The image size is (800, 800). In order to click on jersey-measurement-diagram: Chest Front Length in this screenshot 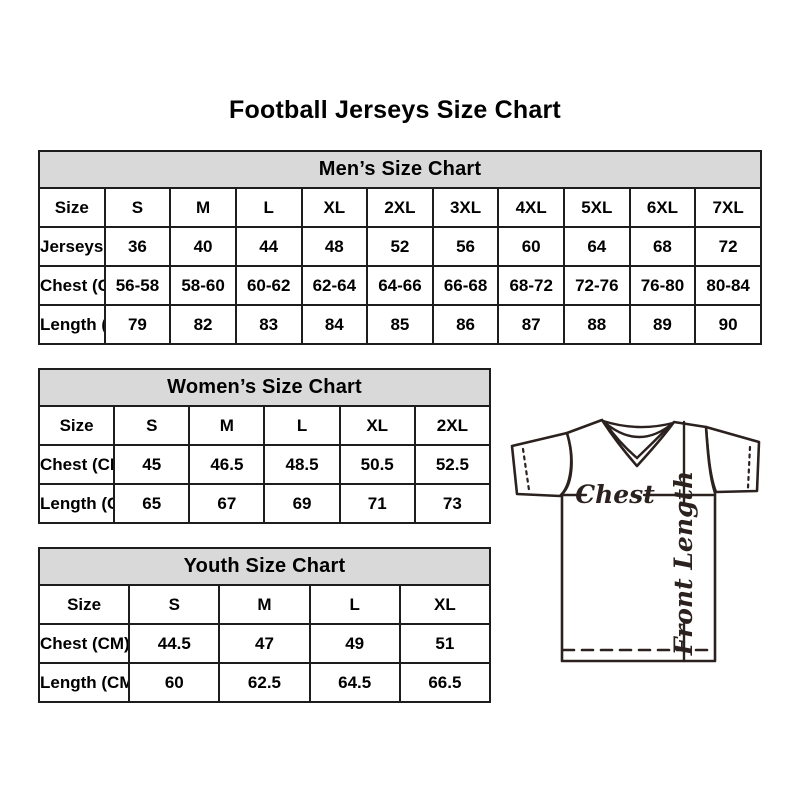, I will do `click(635, 540)`.